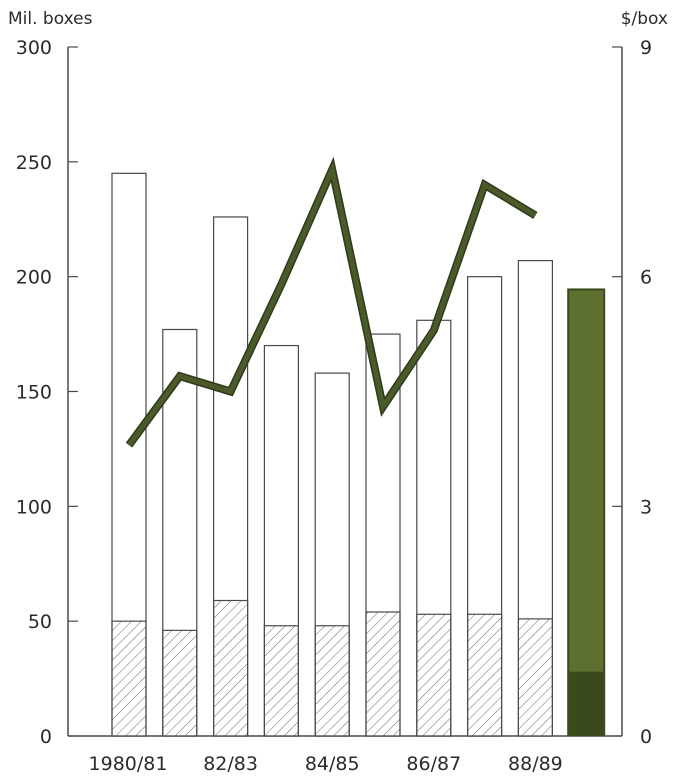 This screenshot has height=780, width=674. Describe the element at coordinates (34, 278) in the screenshot. I see `left-tick-label-4: 200` at that location.